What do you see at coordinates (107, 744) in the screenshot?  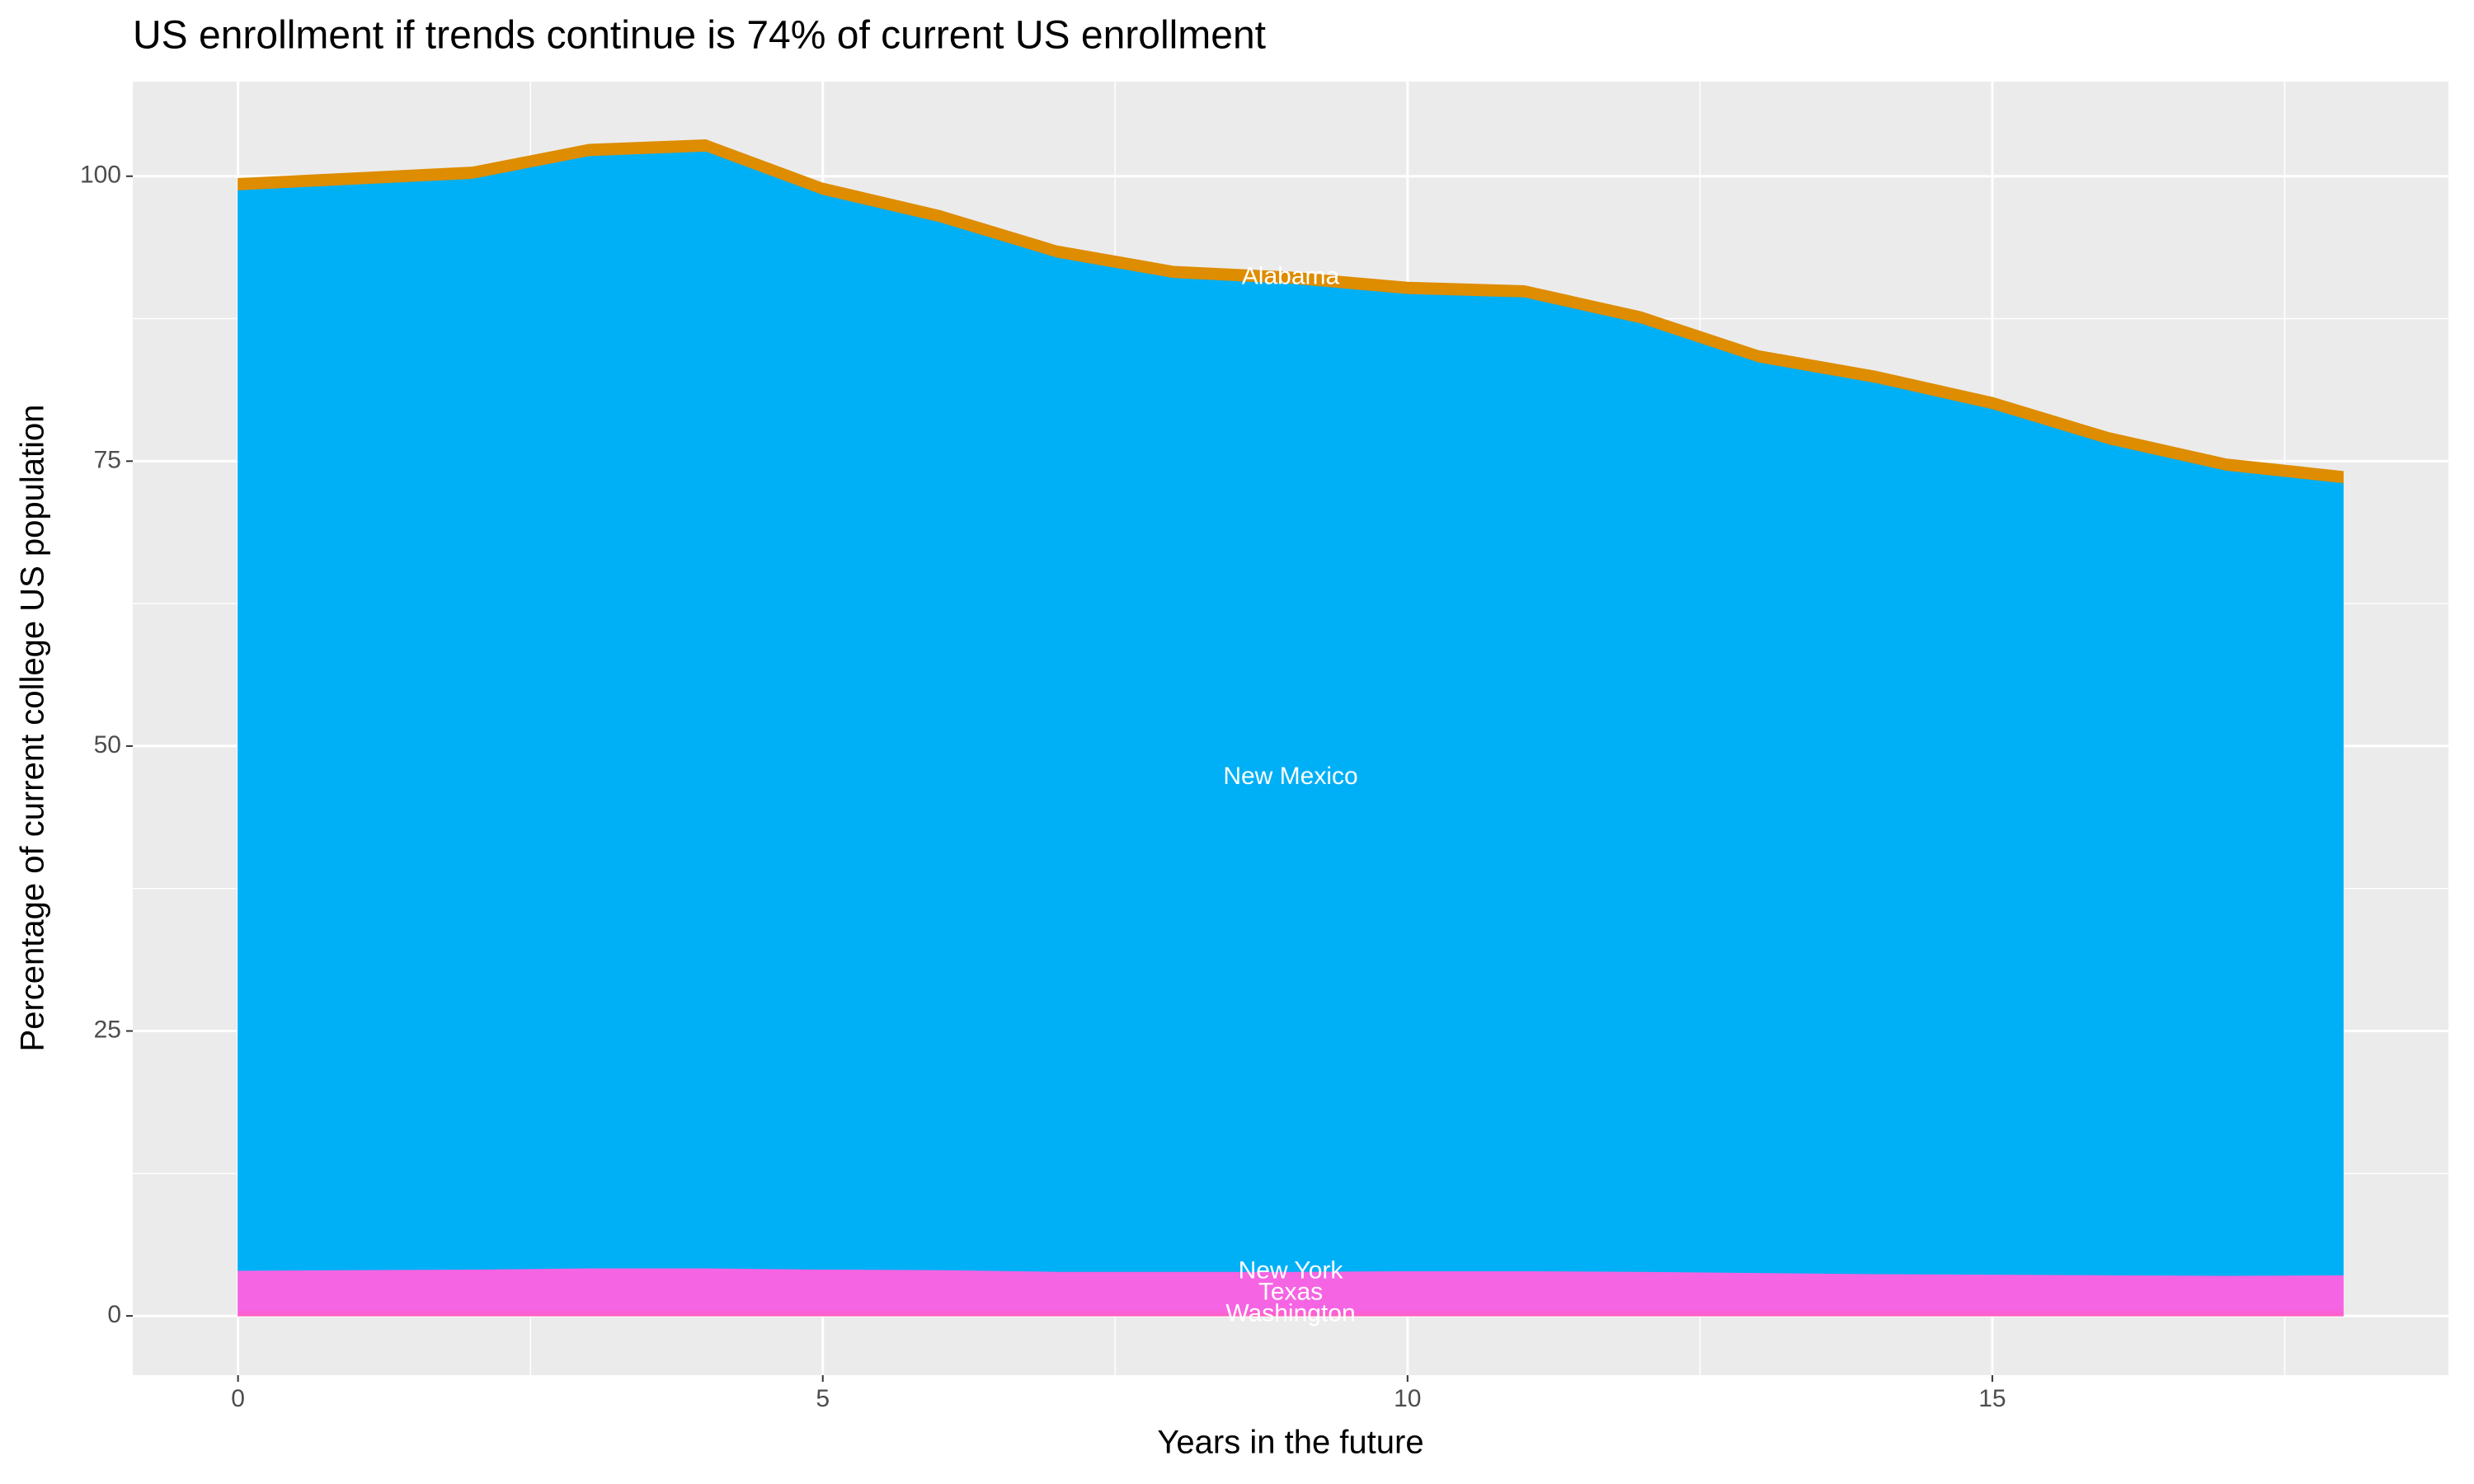 I see `y-tick-label: 50` at bounding box center [107, 744].